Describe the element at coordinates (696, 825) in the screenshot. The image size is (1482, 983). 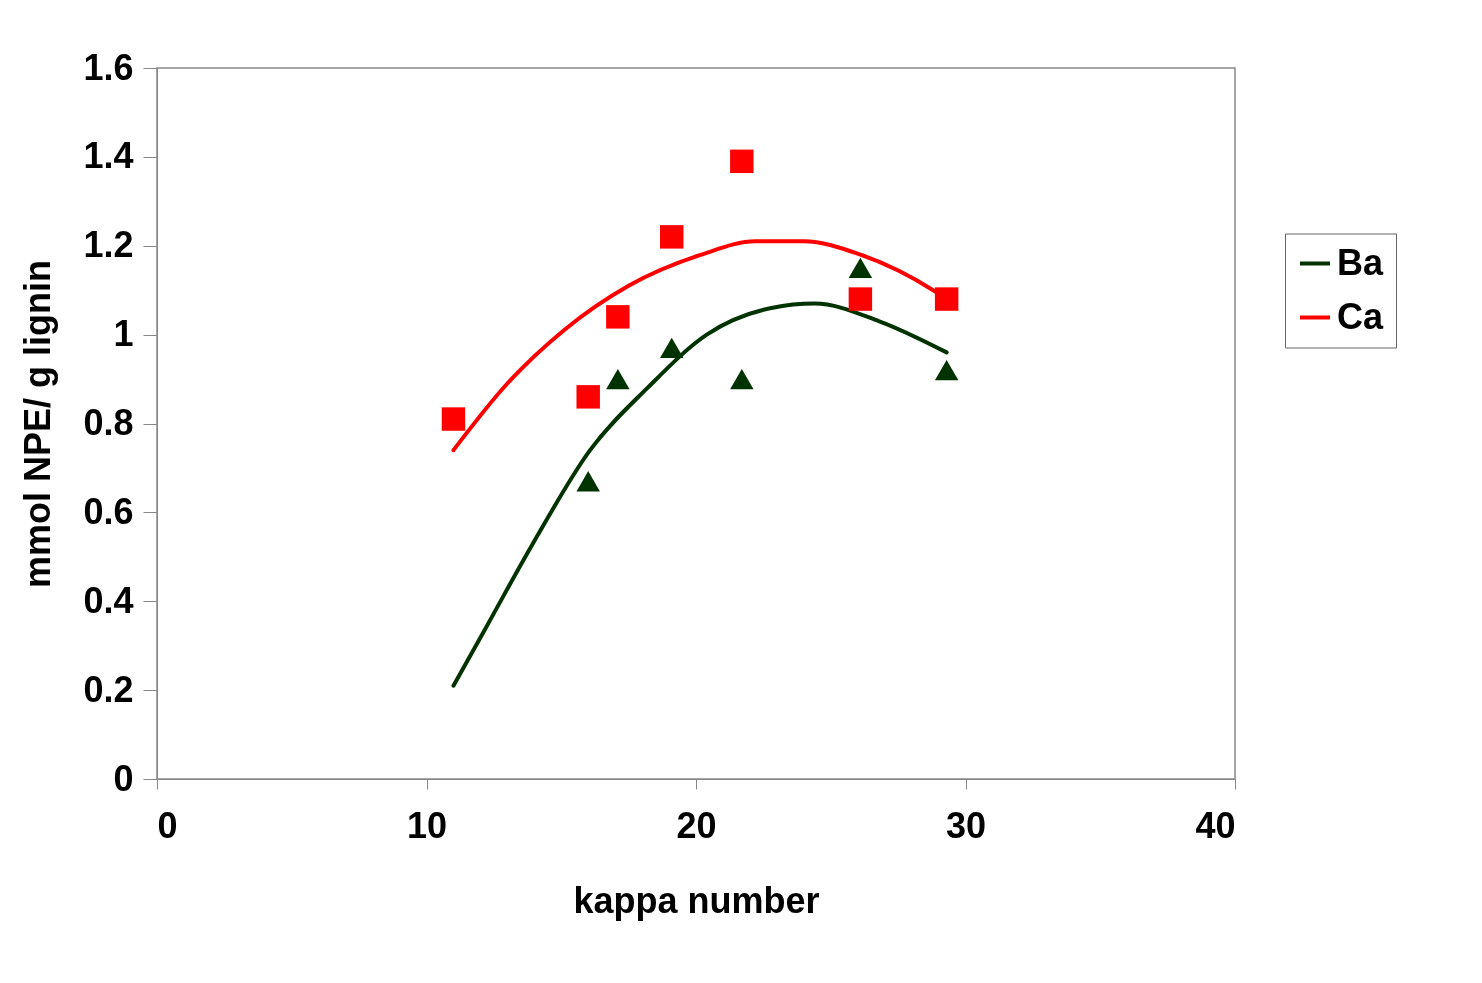
I see `x-tick-label: 20` at that location.